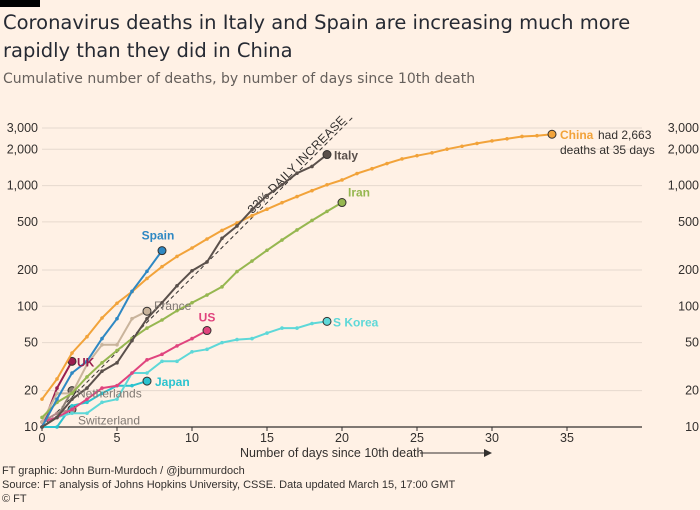 This screenshot has width=700, height=510. I want to click on y-tick-label-right: 200, so click(688, 270).